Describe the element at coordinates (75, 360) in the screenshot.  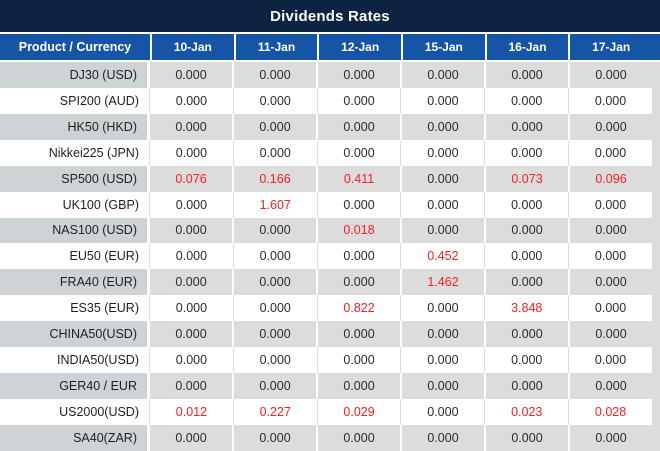
I see `product-cell: INDIA50(USD)` at that location.